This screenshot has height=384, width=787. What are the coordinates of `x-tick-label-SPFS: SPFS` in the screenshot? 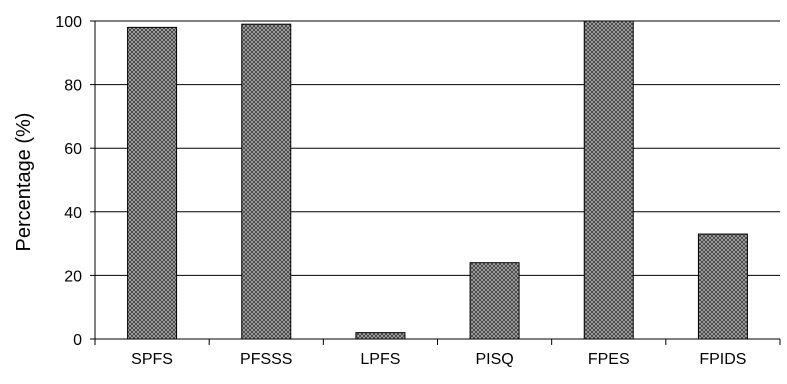 It's located at (152, 359).